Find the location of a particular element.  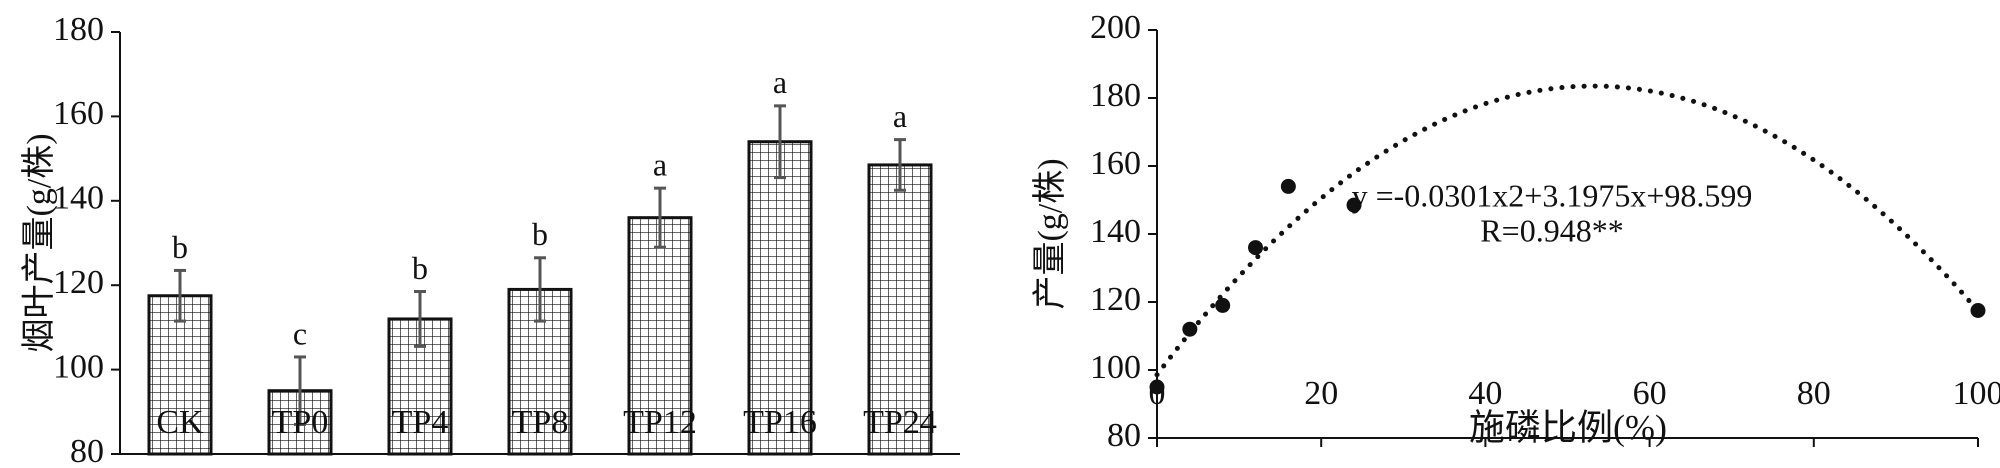

x-tick-label: 80 is located at coordinates (1814, 393).